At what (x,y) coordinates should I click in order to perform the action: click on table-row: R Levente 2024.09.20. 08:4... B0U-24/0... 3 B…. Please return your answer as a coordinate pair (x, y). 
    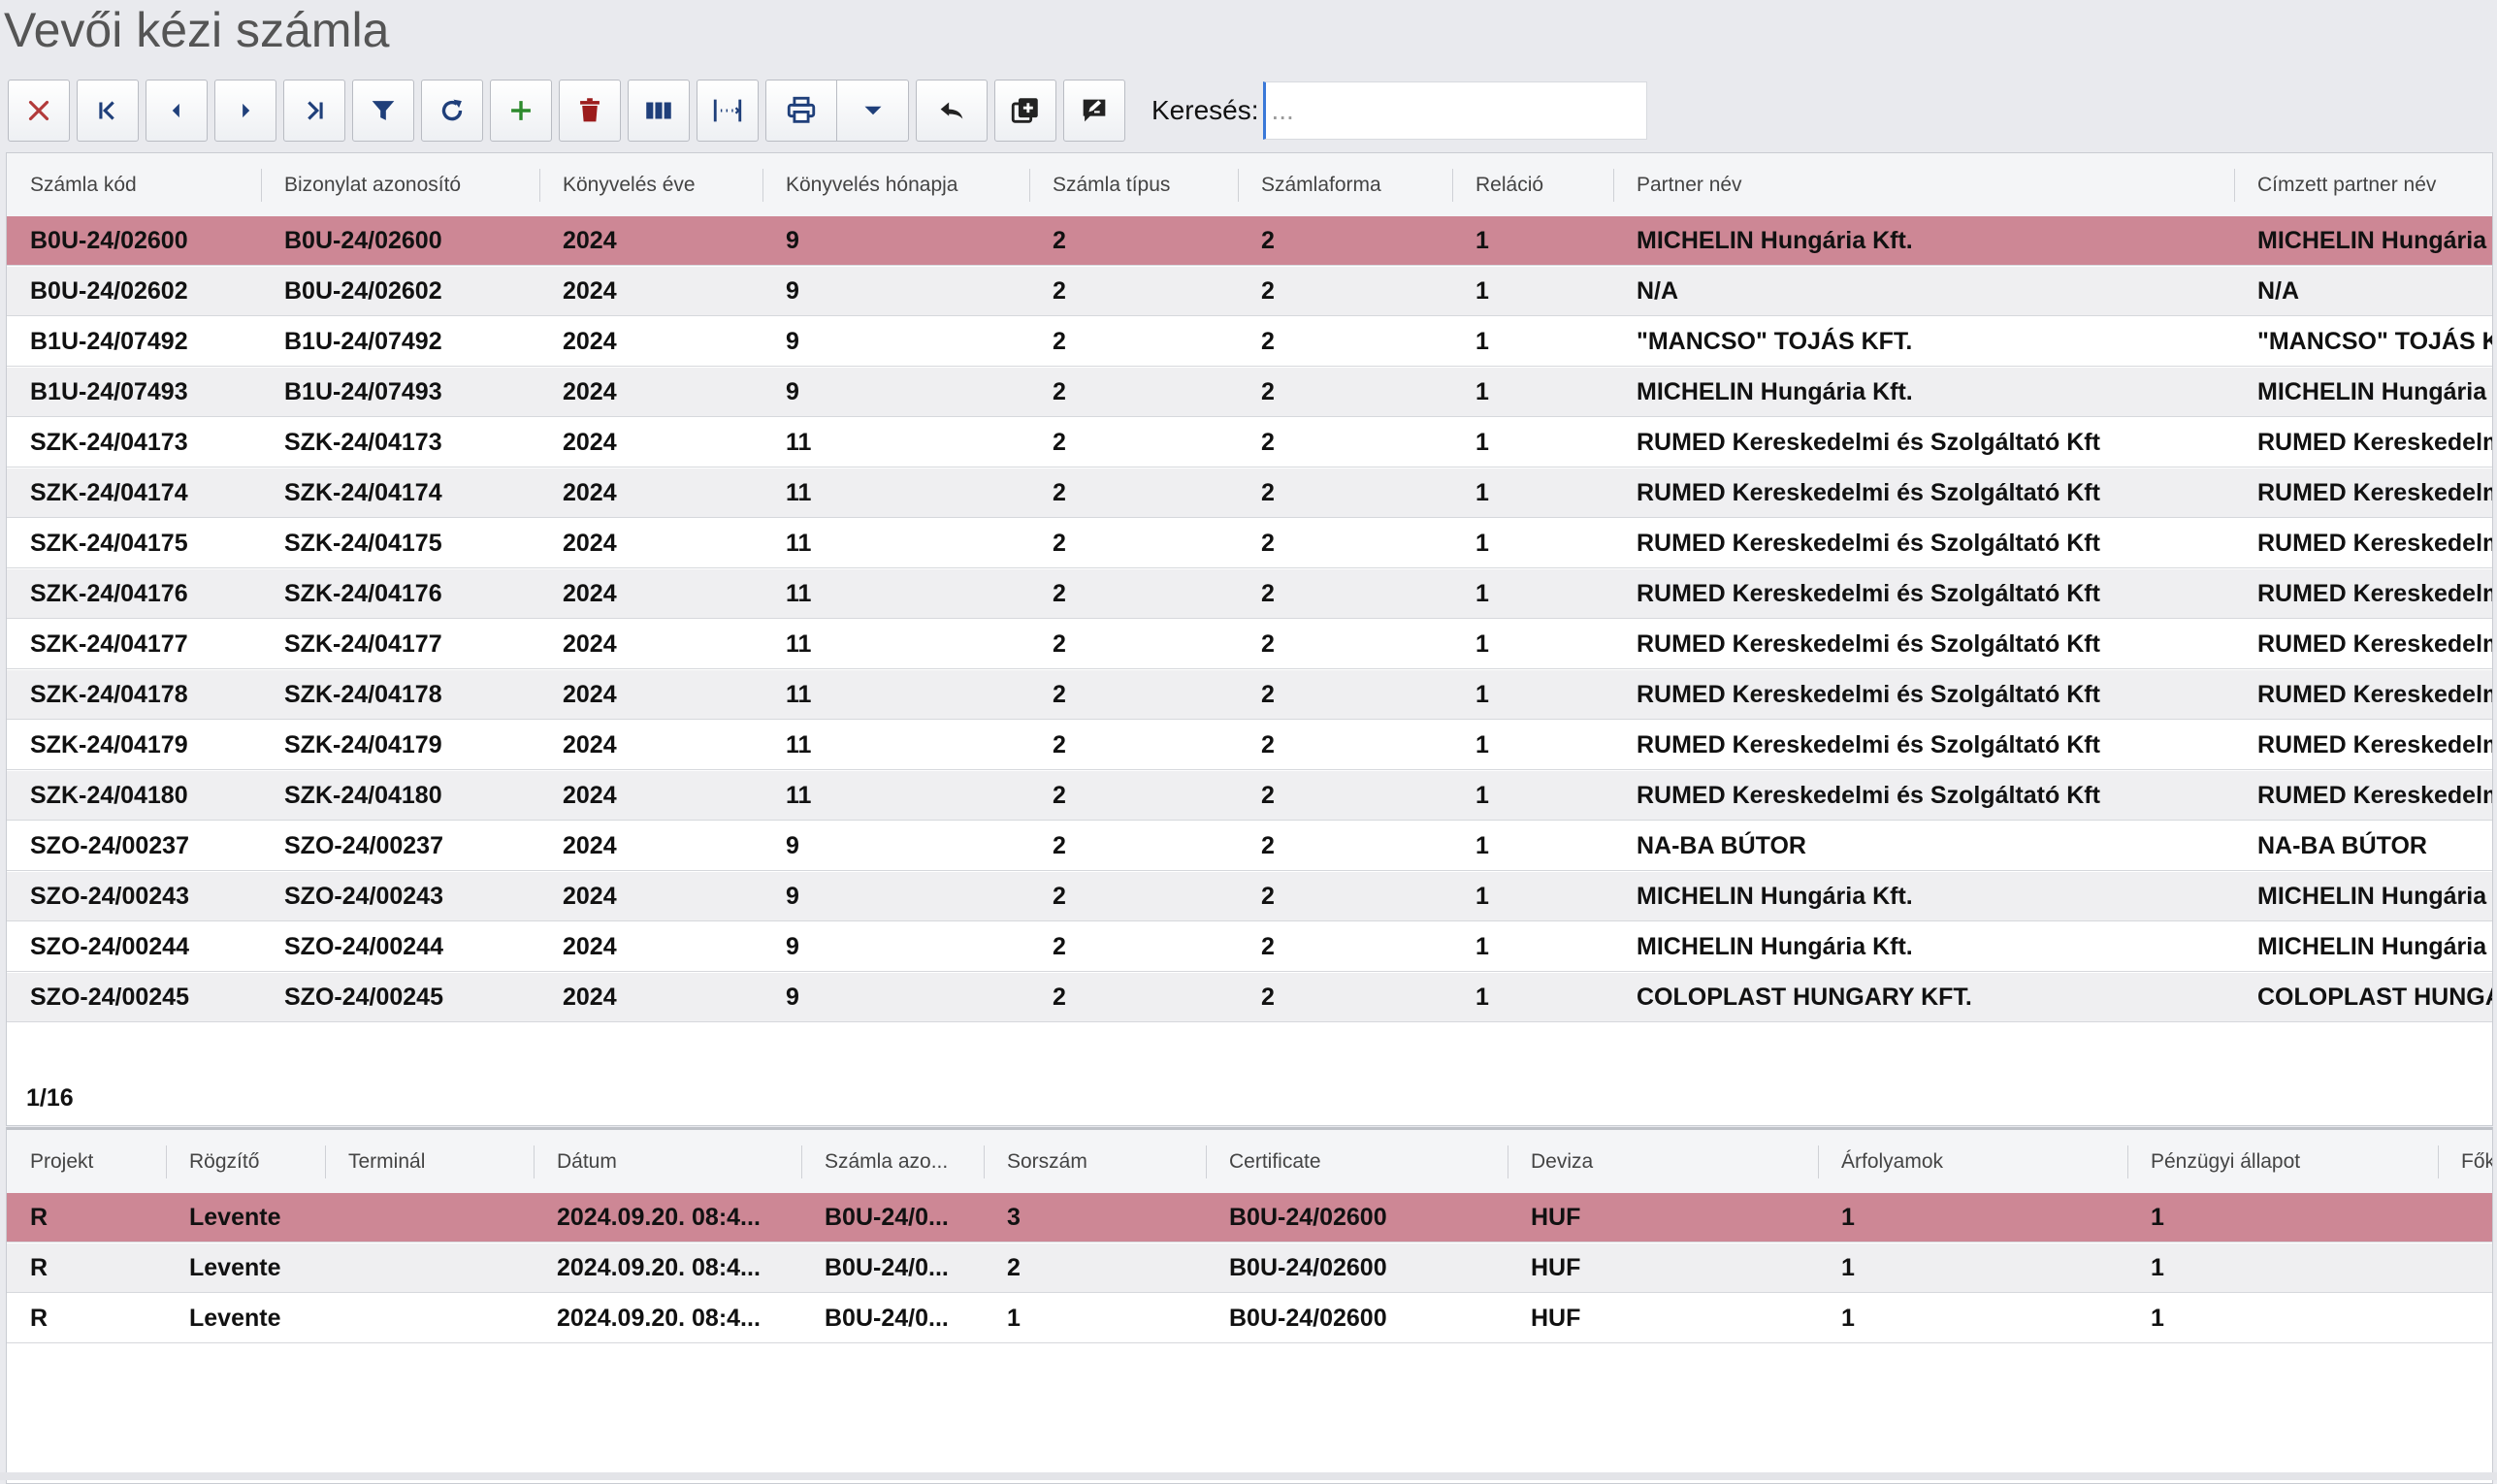
    Looking at the image, I should click on (1249, 1217).